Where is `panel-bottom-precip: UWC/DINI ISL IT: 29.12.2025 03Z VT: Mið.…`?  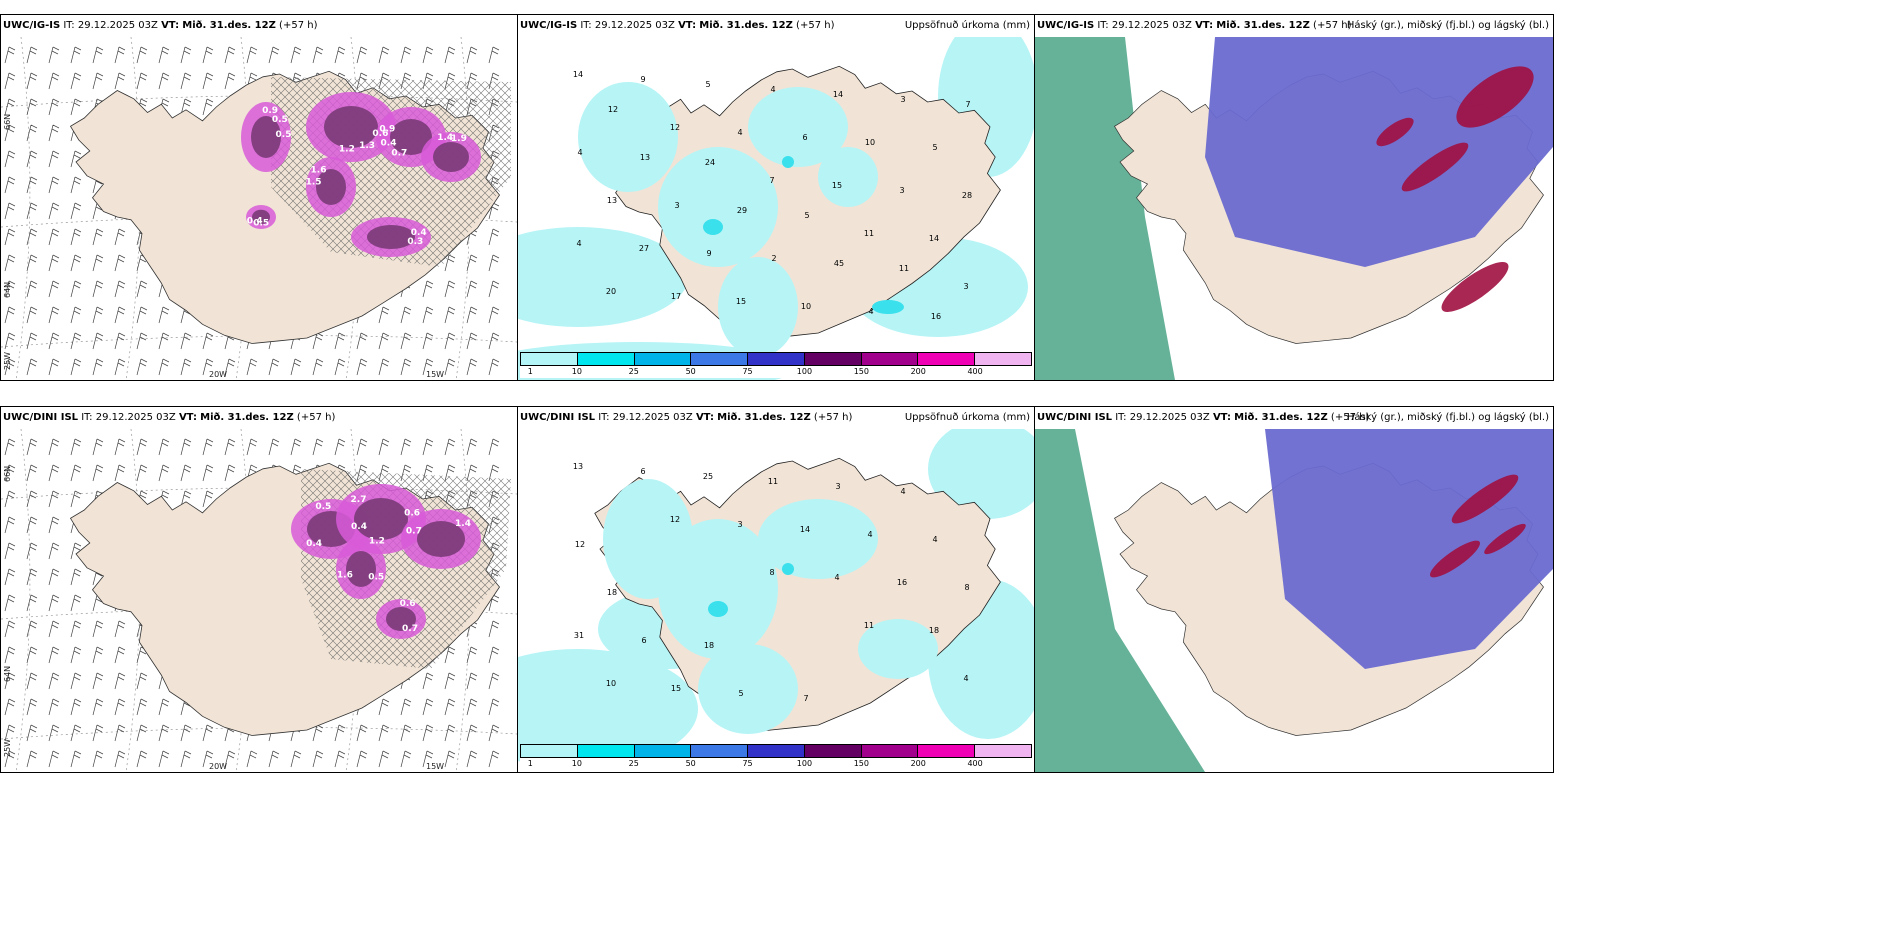 panel-bottom-precip: UWC/DINI ISL IT: 29.12.2025 03Z VT: Mið.… is located at coordinates (776, 589).